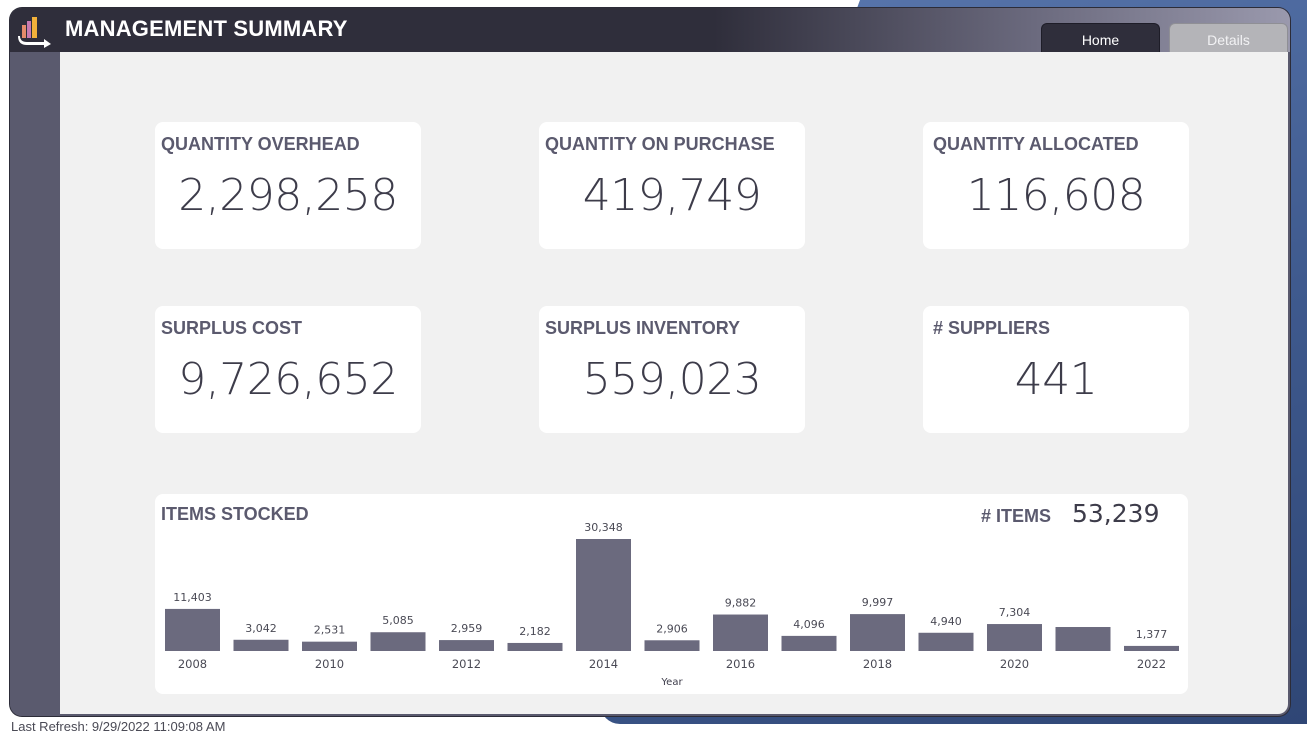 Image resolution: width=1307 pixels, height=736 pixels. Describe the element at coordinates (192, 629) in the screenshot. I see `bar-2008` at that location.